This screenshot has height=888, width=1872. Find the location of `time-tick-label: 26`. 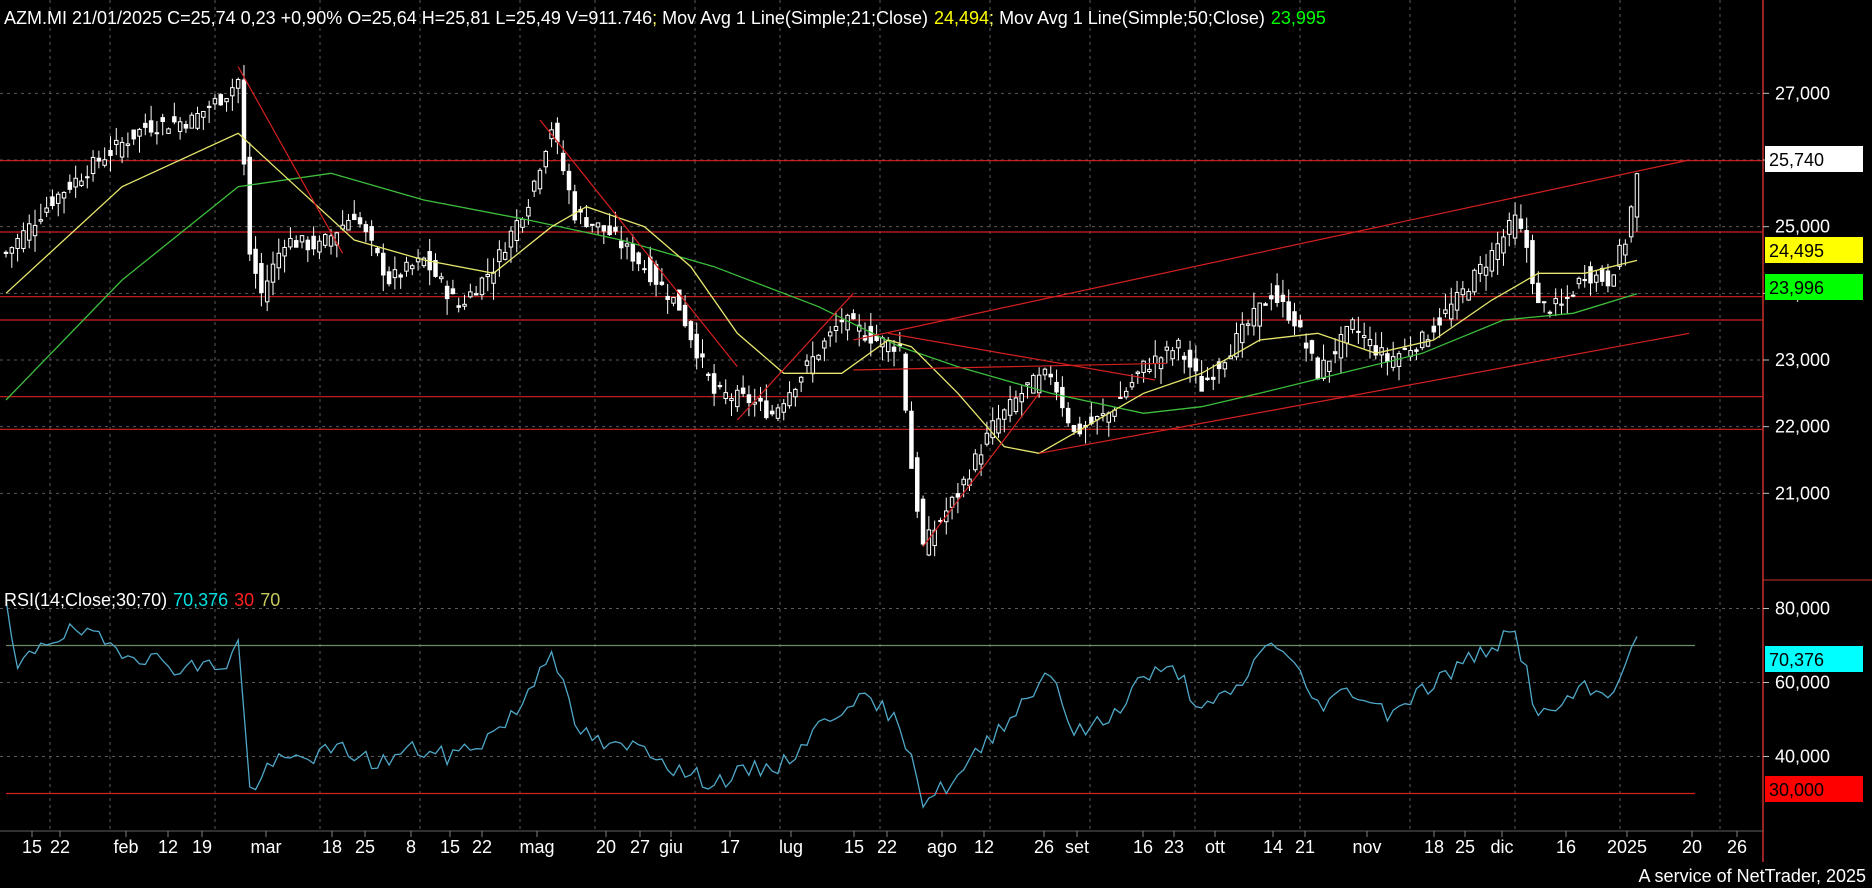

time-tick-label: 26 is located at coordinates (1737, 847).